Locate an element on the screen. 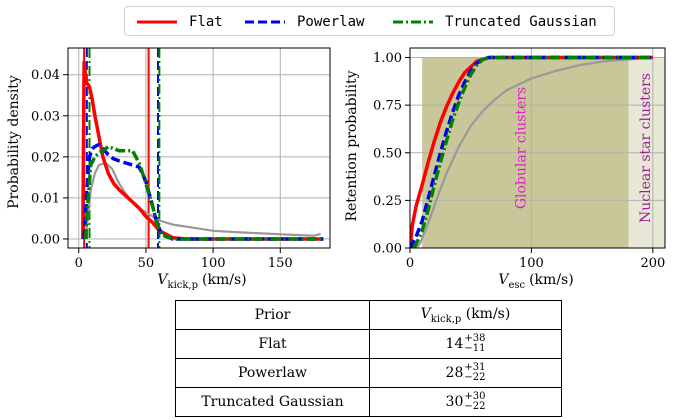  left-series-powerlaw is located at coordinates (203, 191).